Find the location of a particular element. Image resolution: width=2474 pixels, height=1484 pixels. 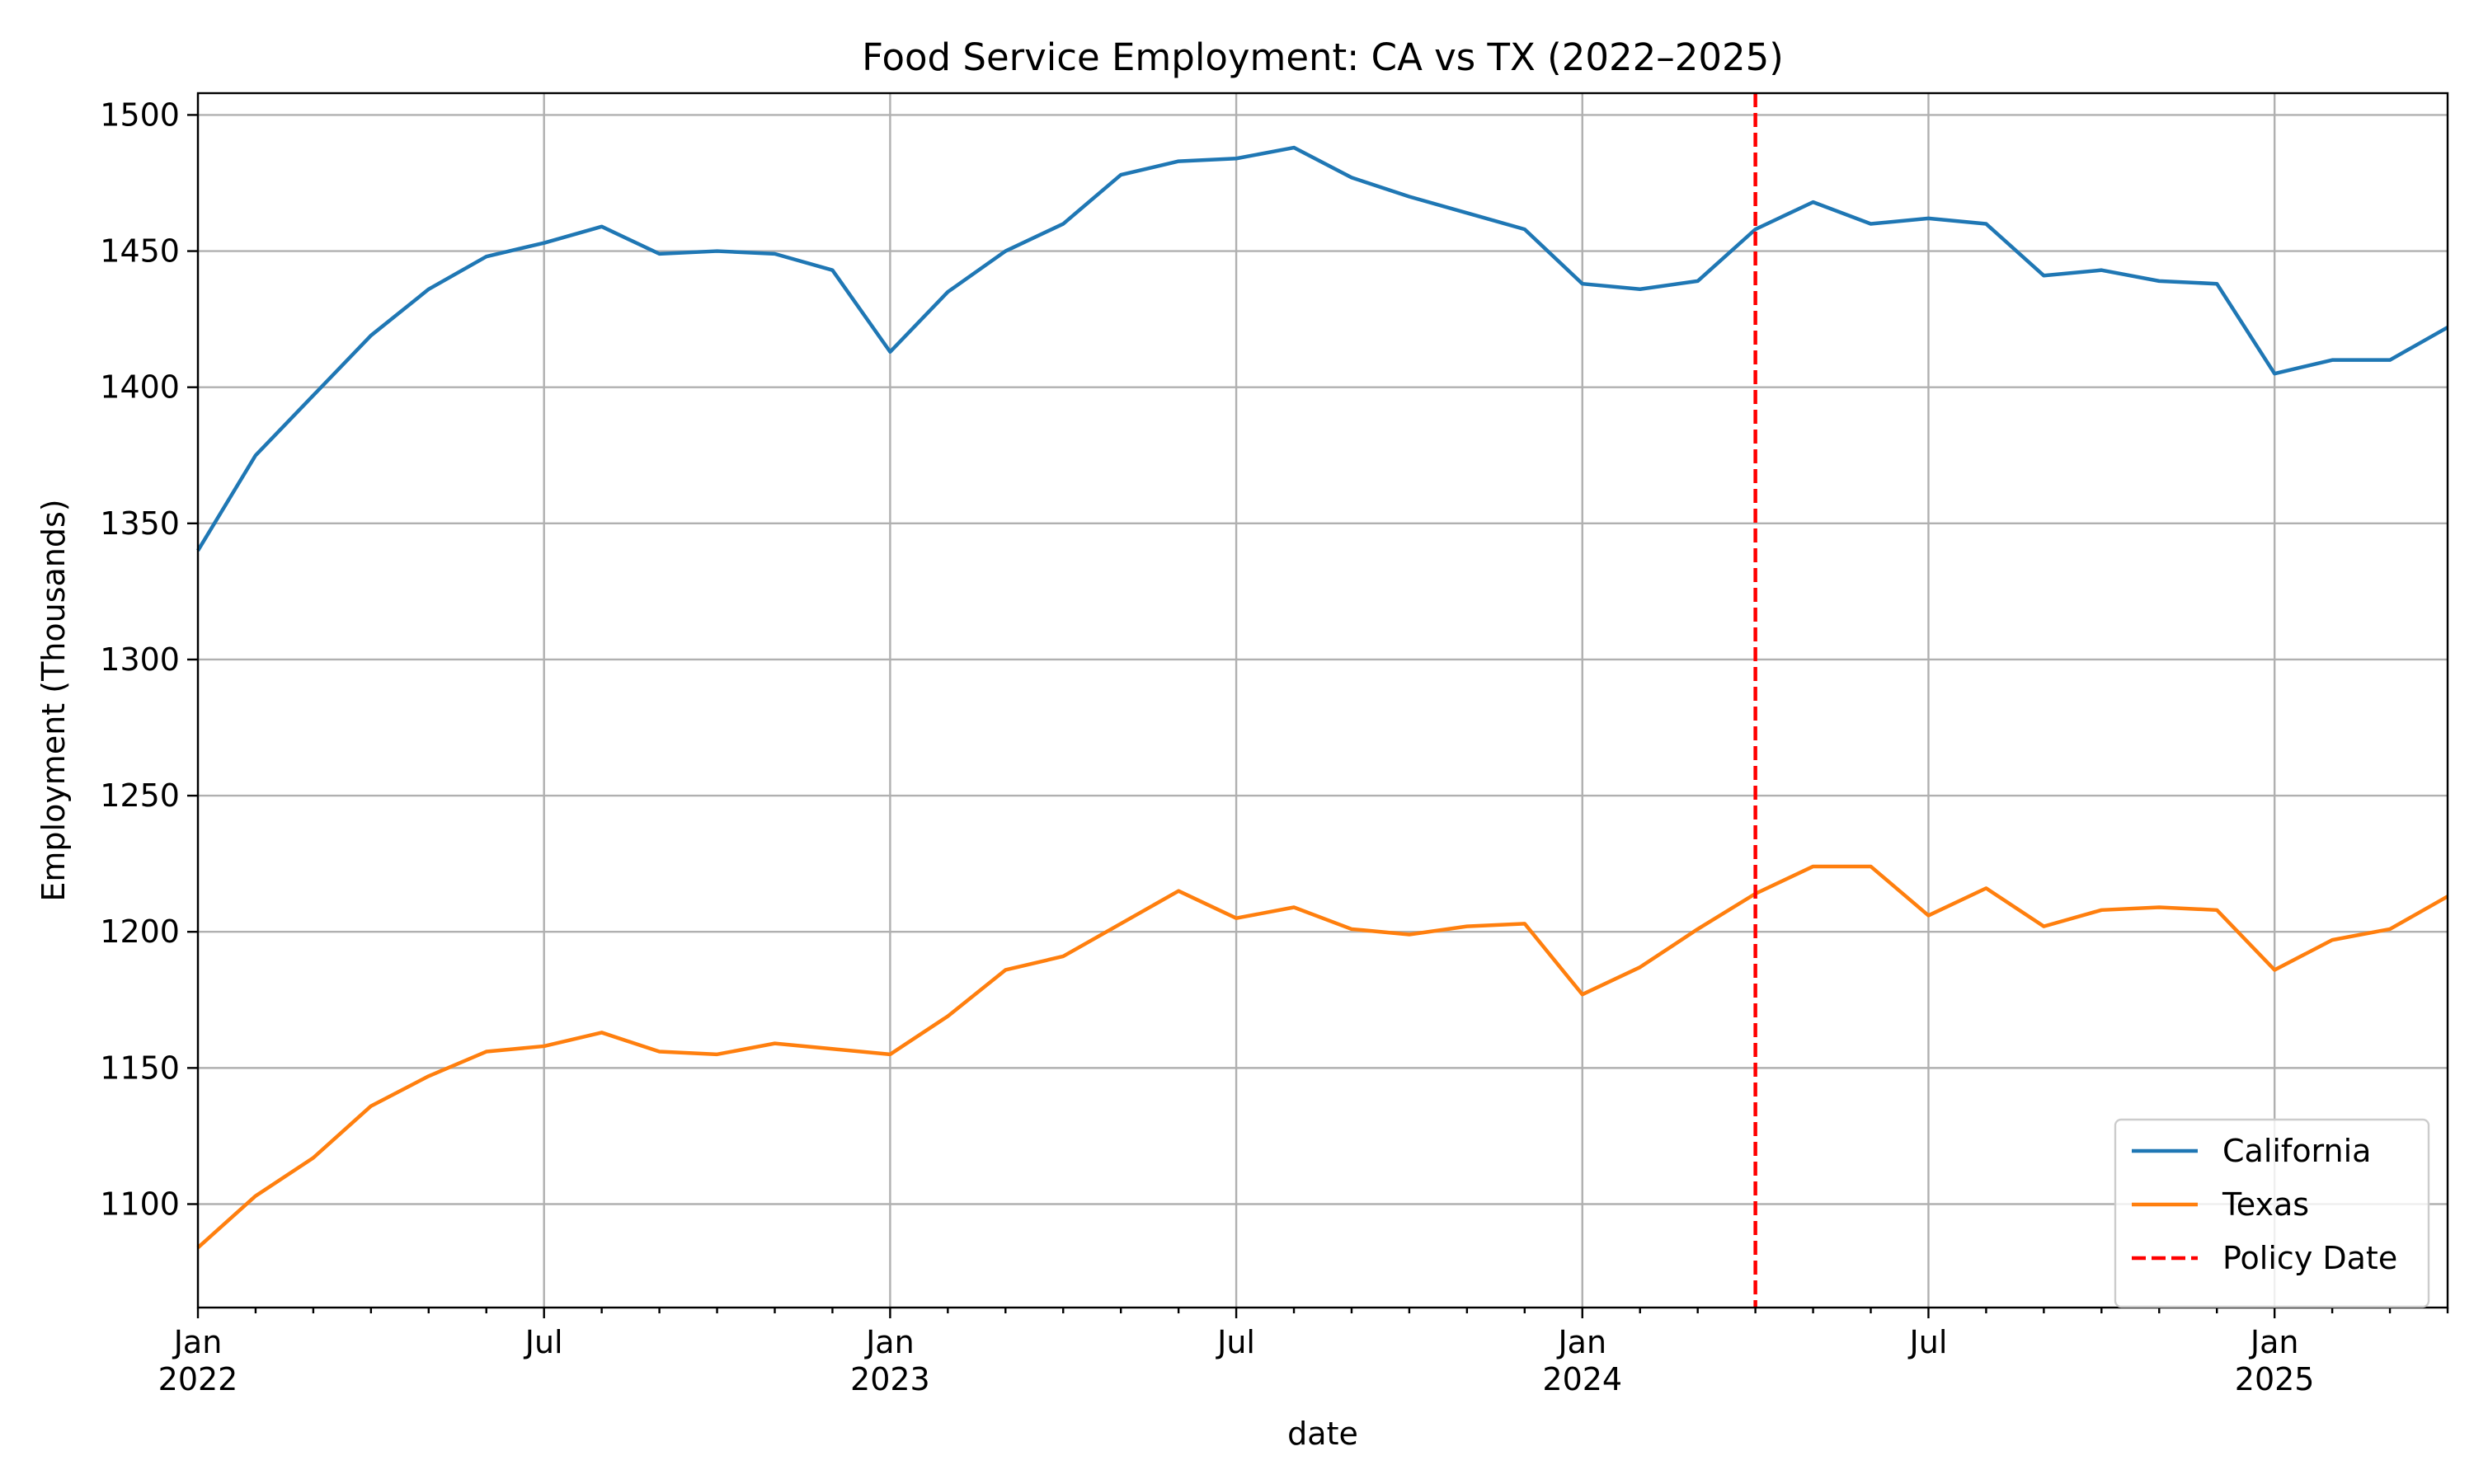

y-tick-label: 1100 is located at coordinates (140, 1204).